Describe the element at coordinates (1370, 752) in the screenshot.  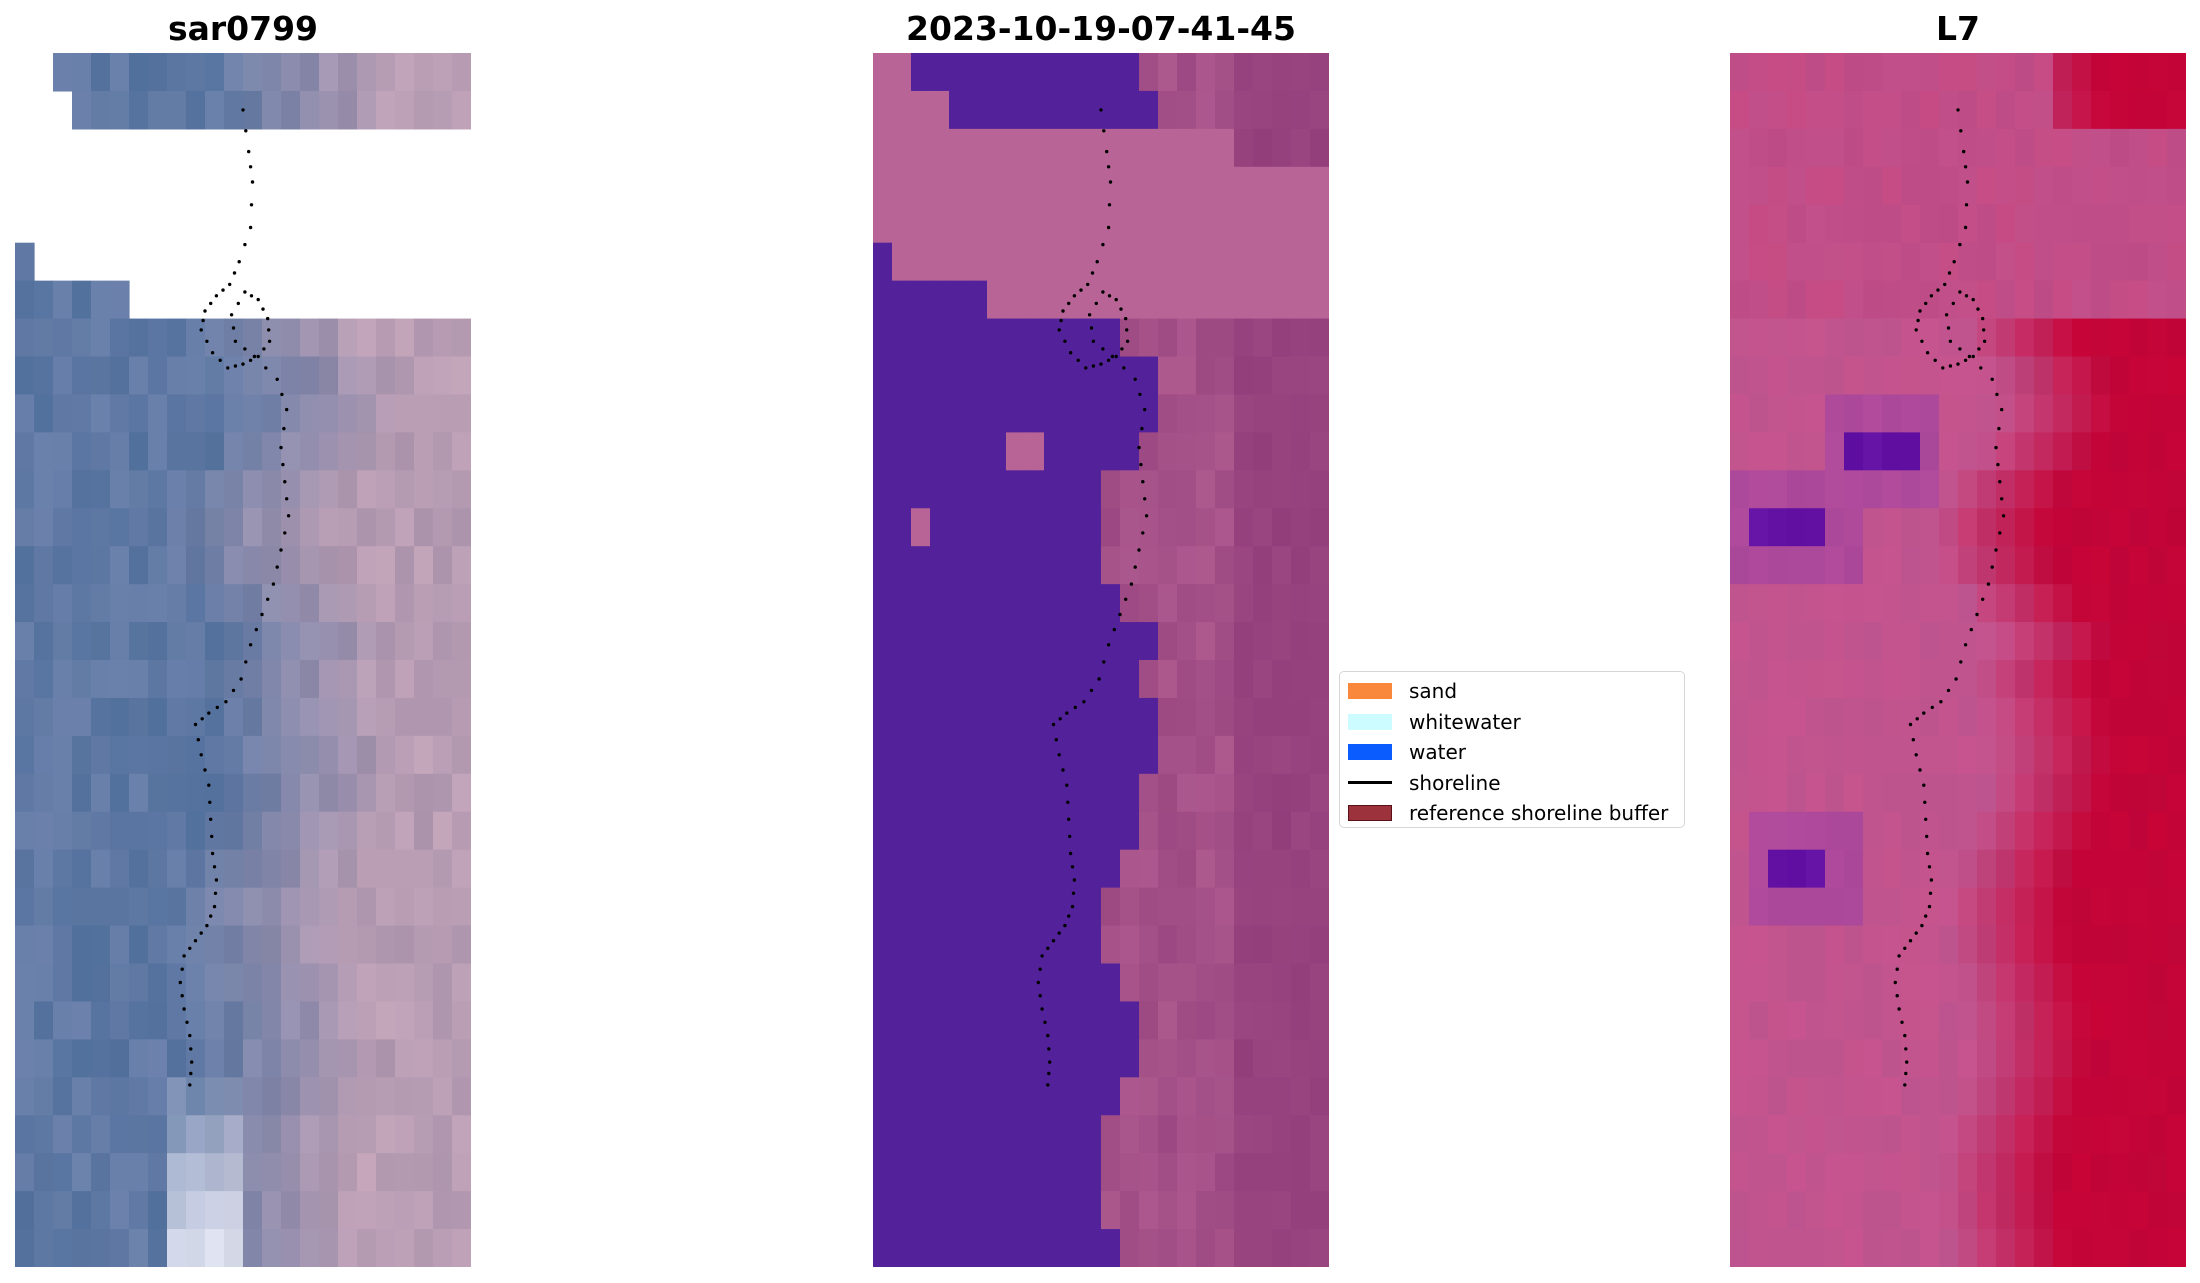
I see `water-swatch` at that location.